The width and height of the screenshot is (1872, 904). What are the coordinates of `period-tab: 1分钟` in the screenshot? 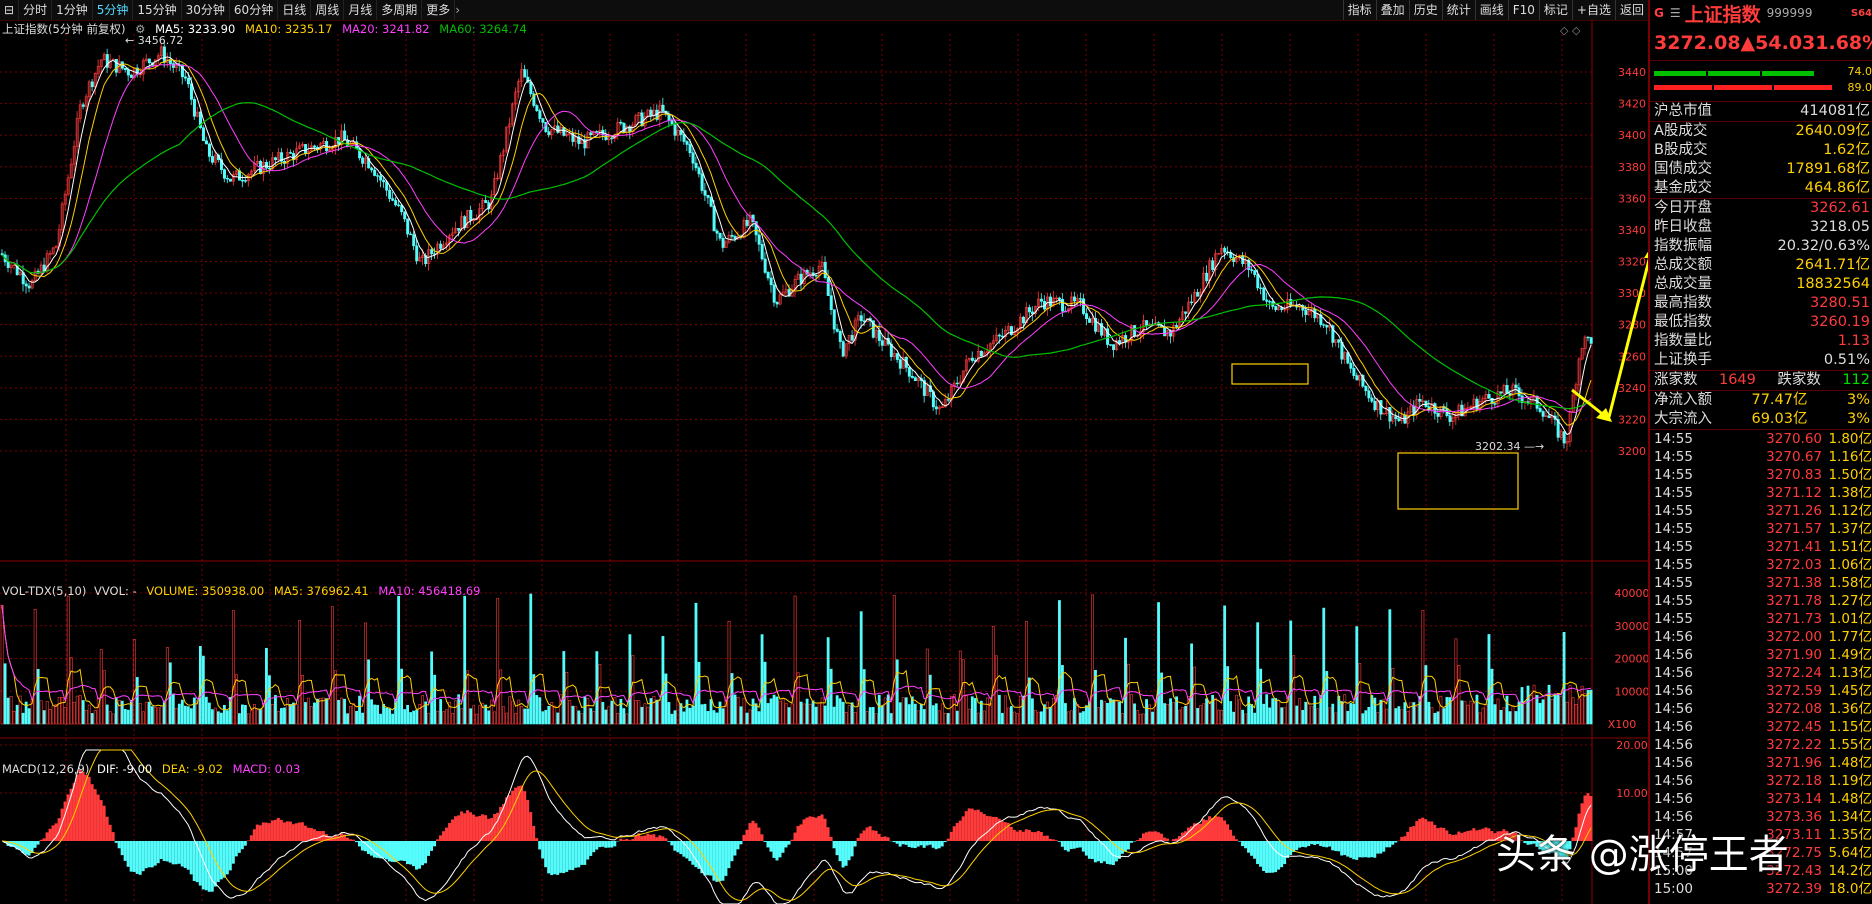 It's located at (72, 10).